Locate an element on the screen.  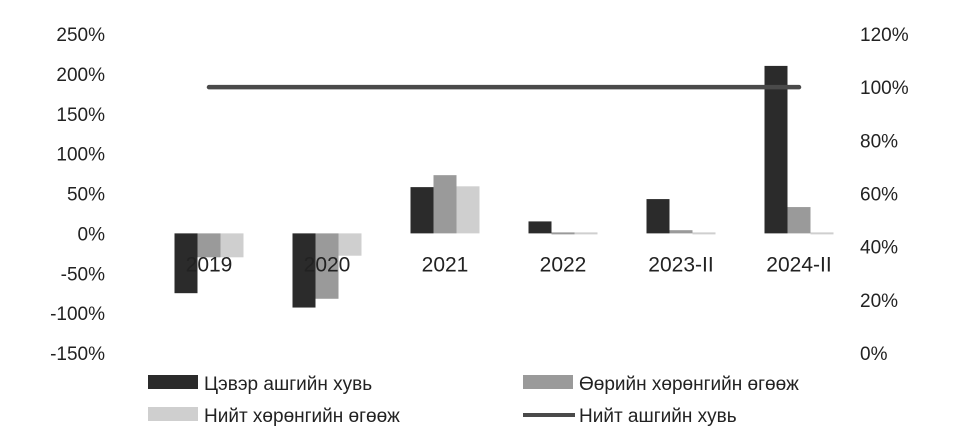
bar-0-2019 is located at coordinates (186, 263).